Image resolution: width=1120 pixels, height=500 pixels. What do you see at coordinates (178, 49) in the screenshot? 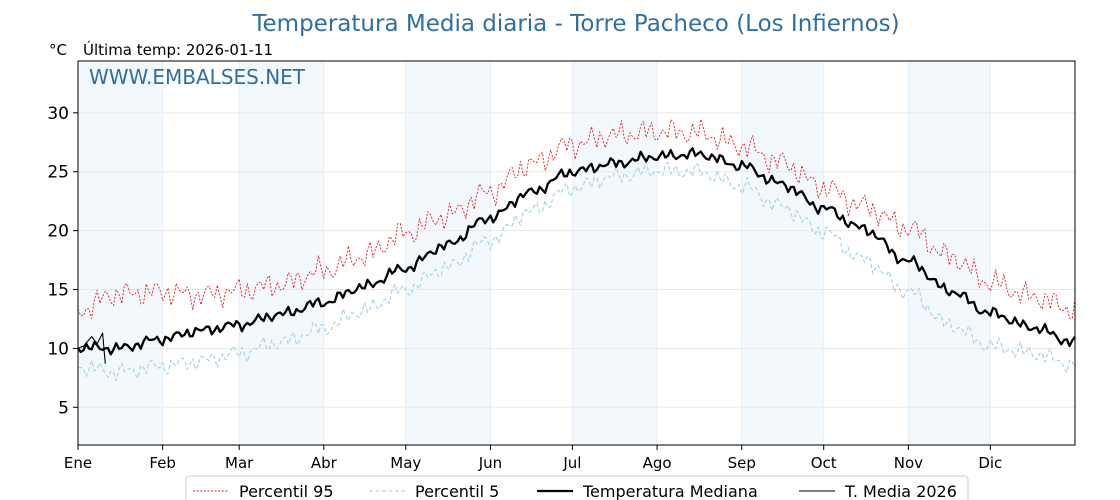
I see `last-temp-label: Última temp: 2026-01-11` at bounding box center [178, 49].